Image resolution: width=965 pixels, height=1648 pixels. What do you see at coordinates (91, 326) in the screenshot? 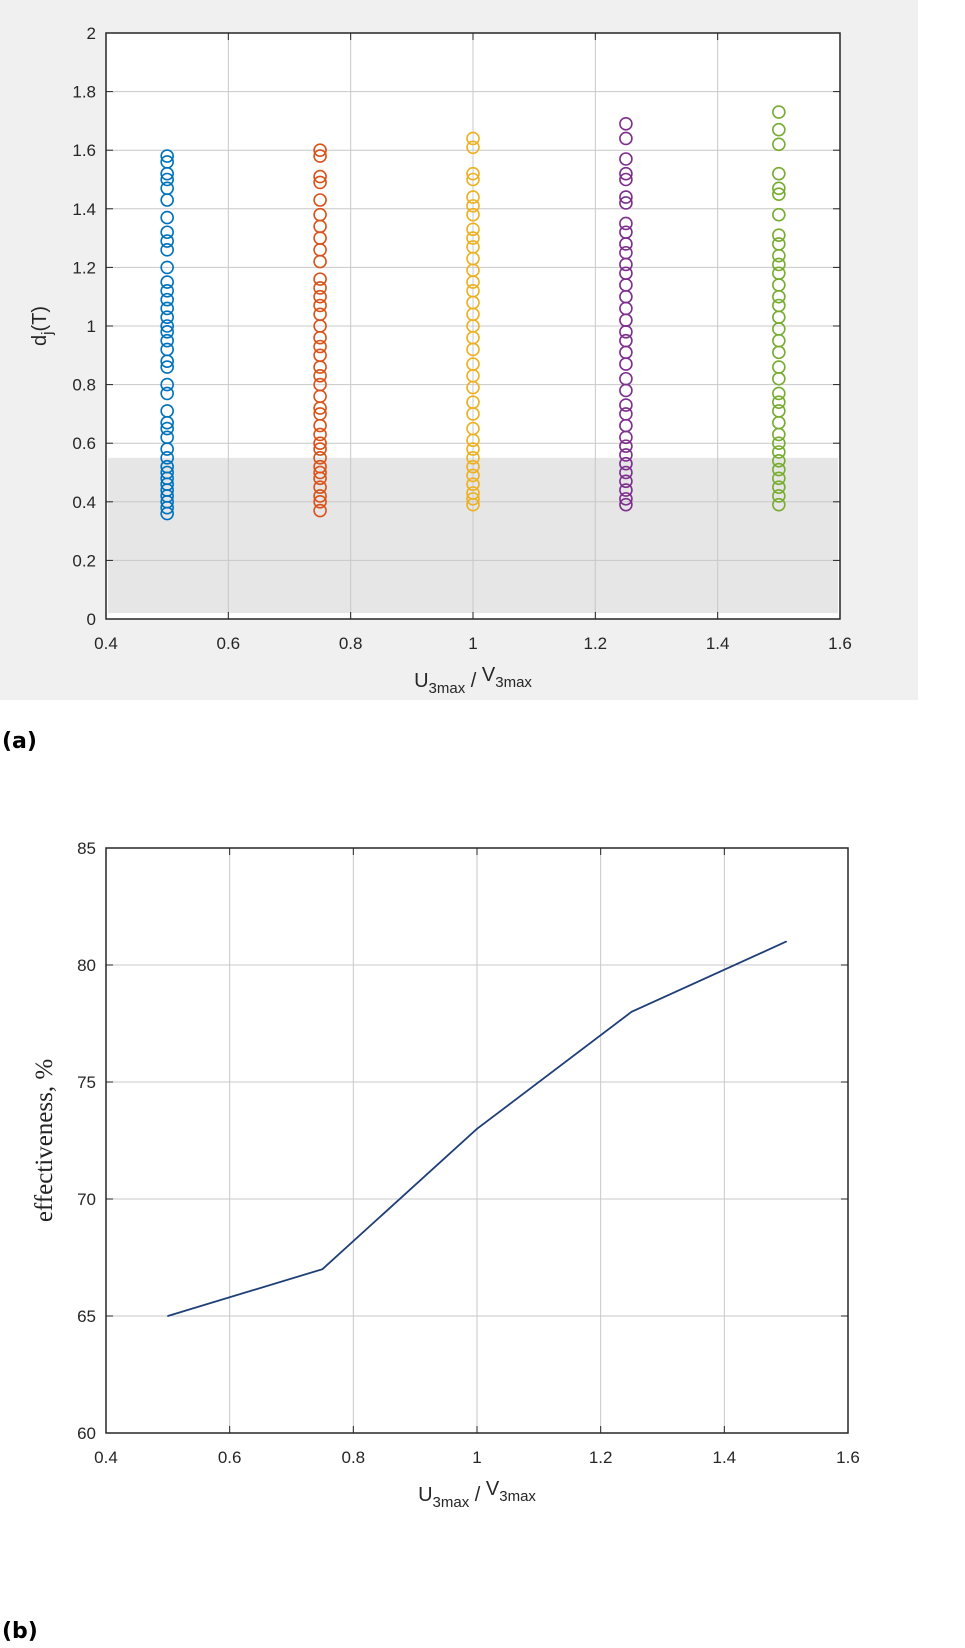
I see `y-tick-label: 1` at bounding box center [91, 326].